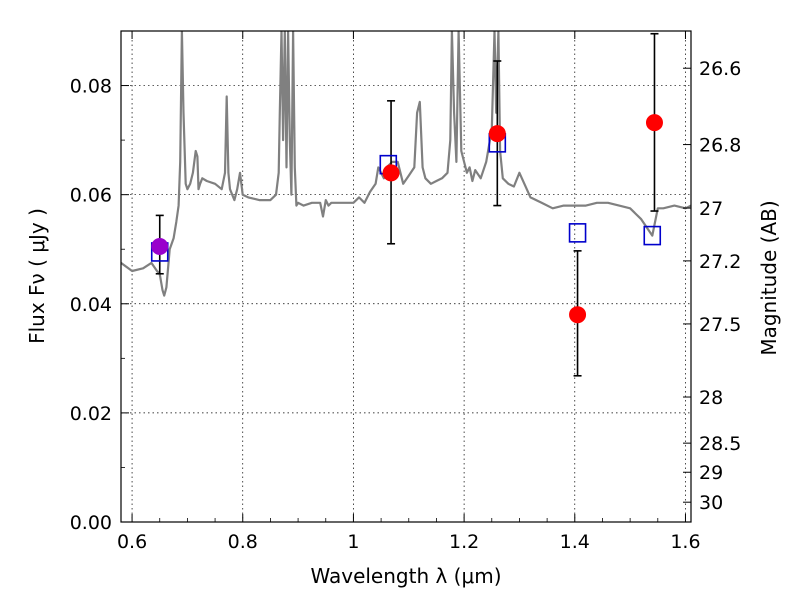 This screenshot has height=600, width=800. What do you see at coordinates (769, 277) in the screenshot?
I see `right-axis-label: Magnitude (AB)` at bounding box center [769, 277].